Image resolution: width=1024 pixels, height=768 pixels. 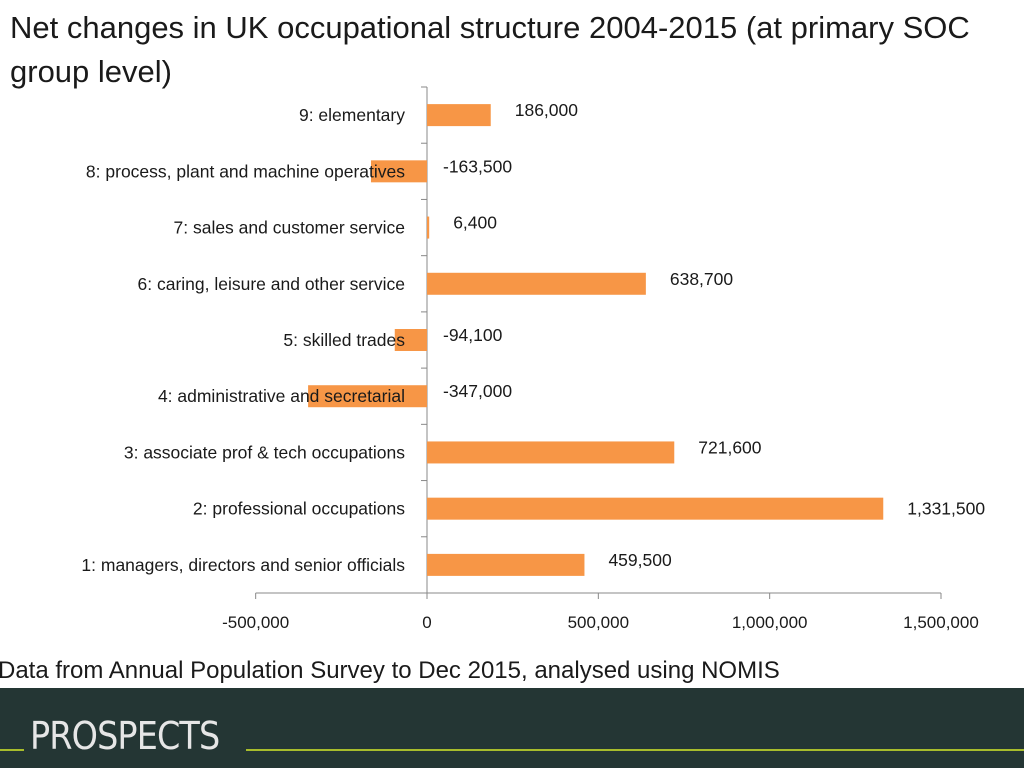 I want to click on x-tick-label: 500,000, so click(x=598, y=622).